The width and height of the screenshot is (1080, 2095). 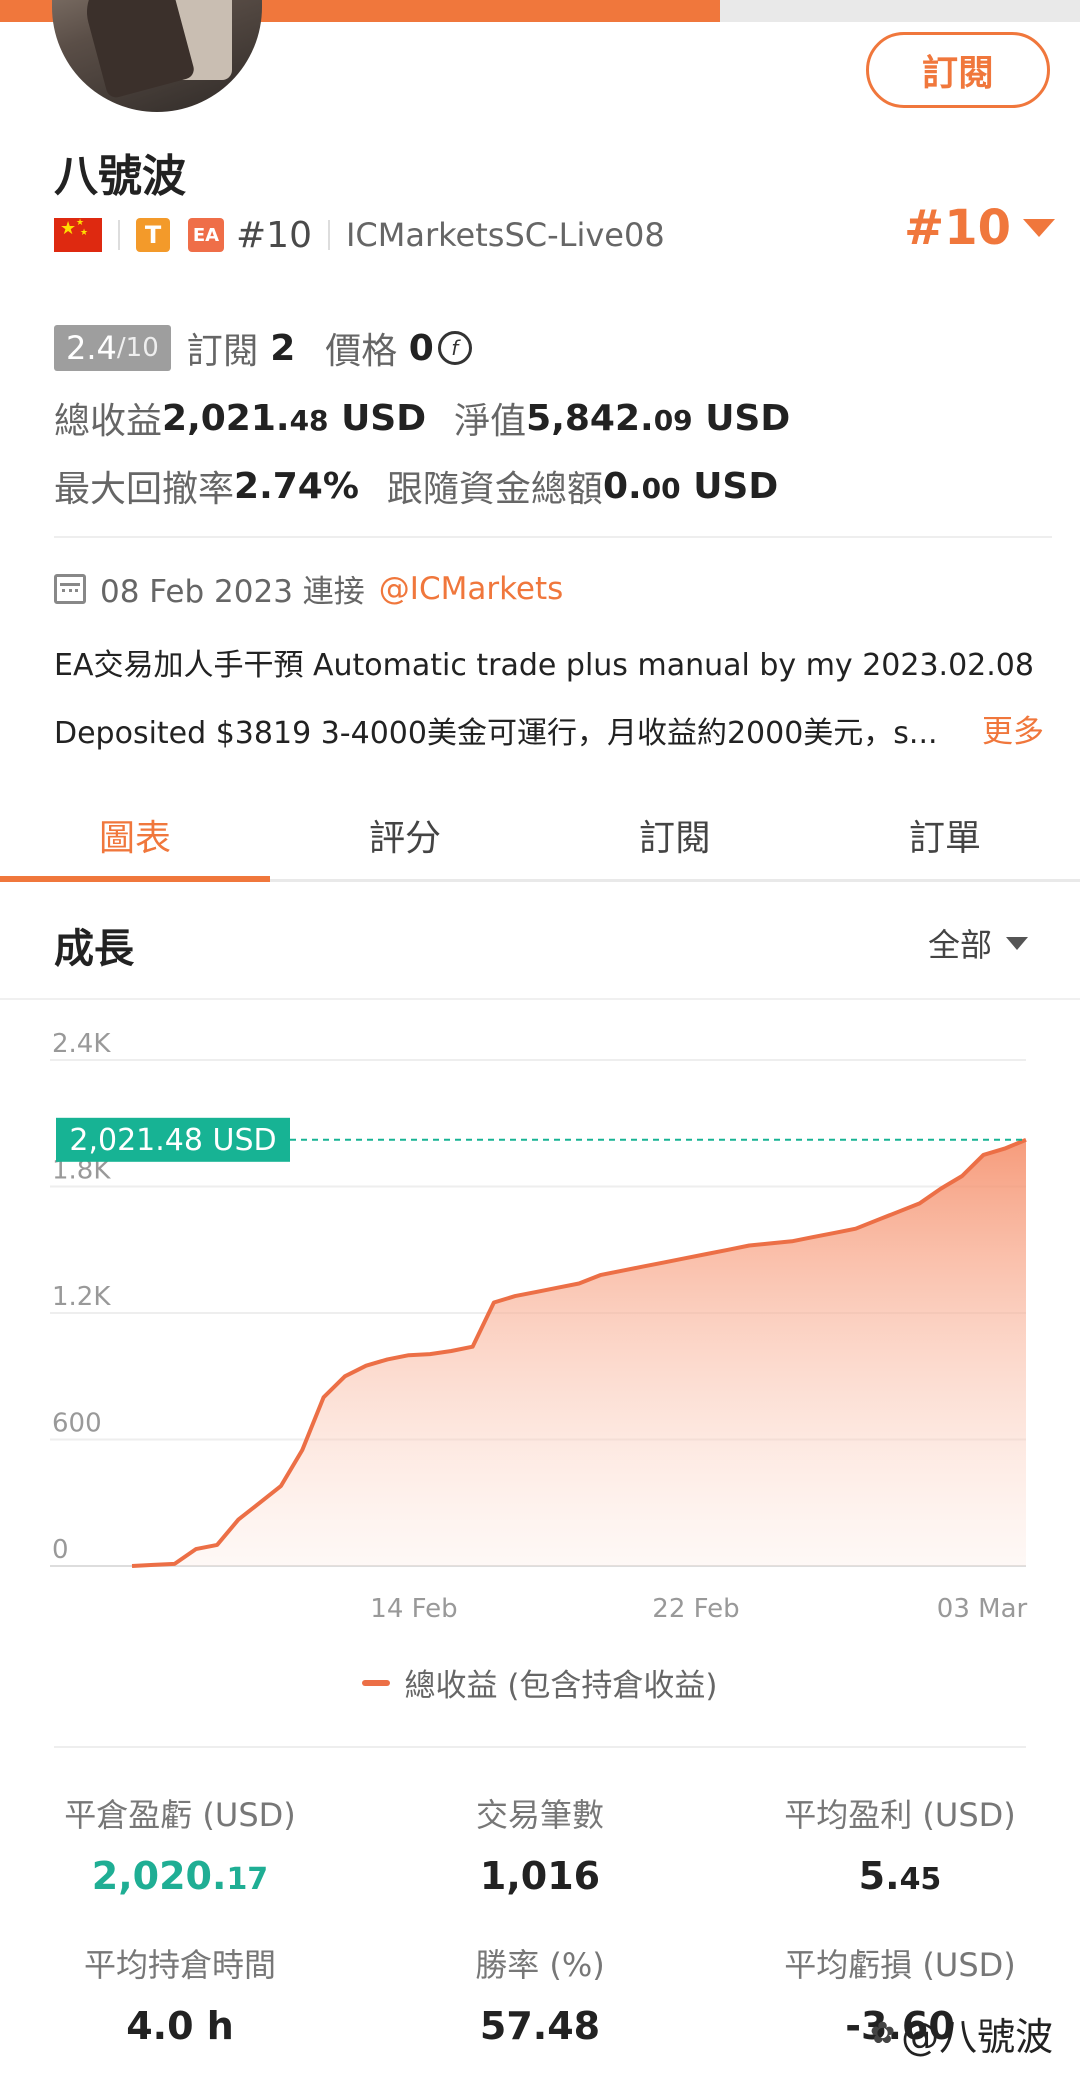 What do you see at coordinates (384, 418) in the screenshot?
I see `total-unit: USD` at bounding box center [384, 418].